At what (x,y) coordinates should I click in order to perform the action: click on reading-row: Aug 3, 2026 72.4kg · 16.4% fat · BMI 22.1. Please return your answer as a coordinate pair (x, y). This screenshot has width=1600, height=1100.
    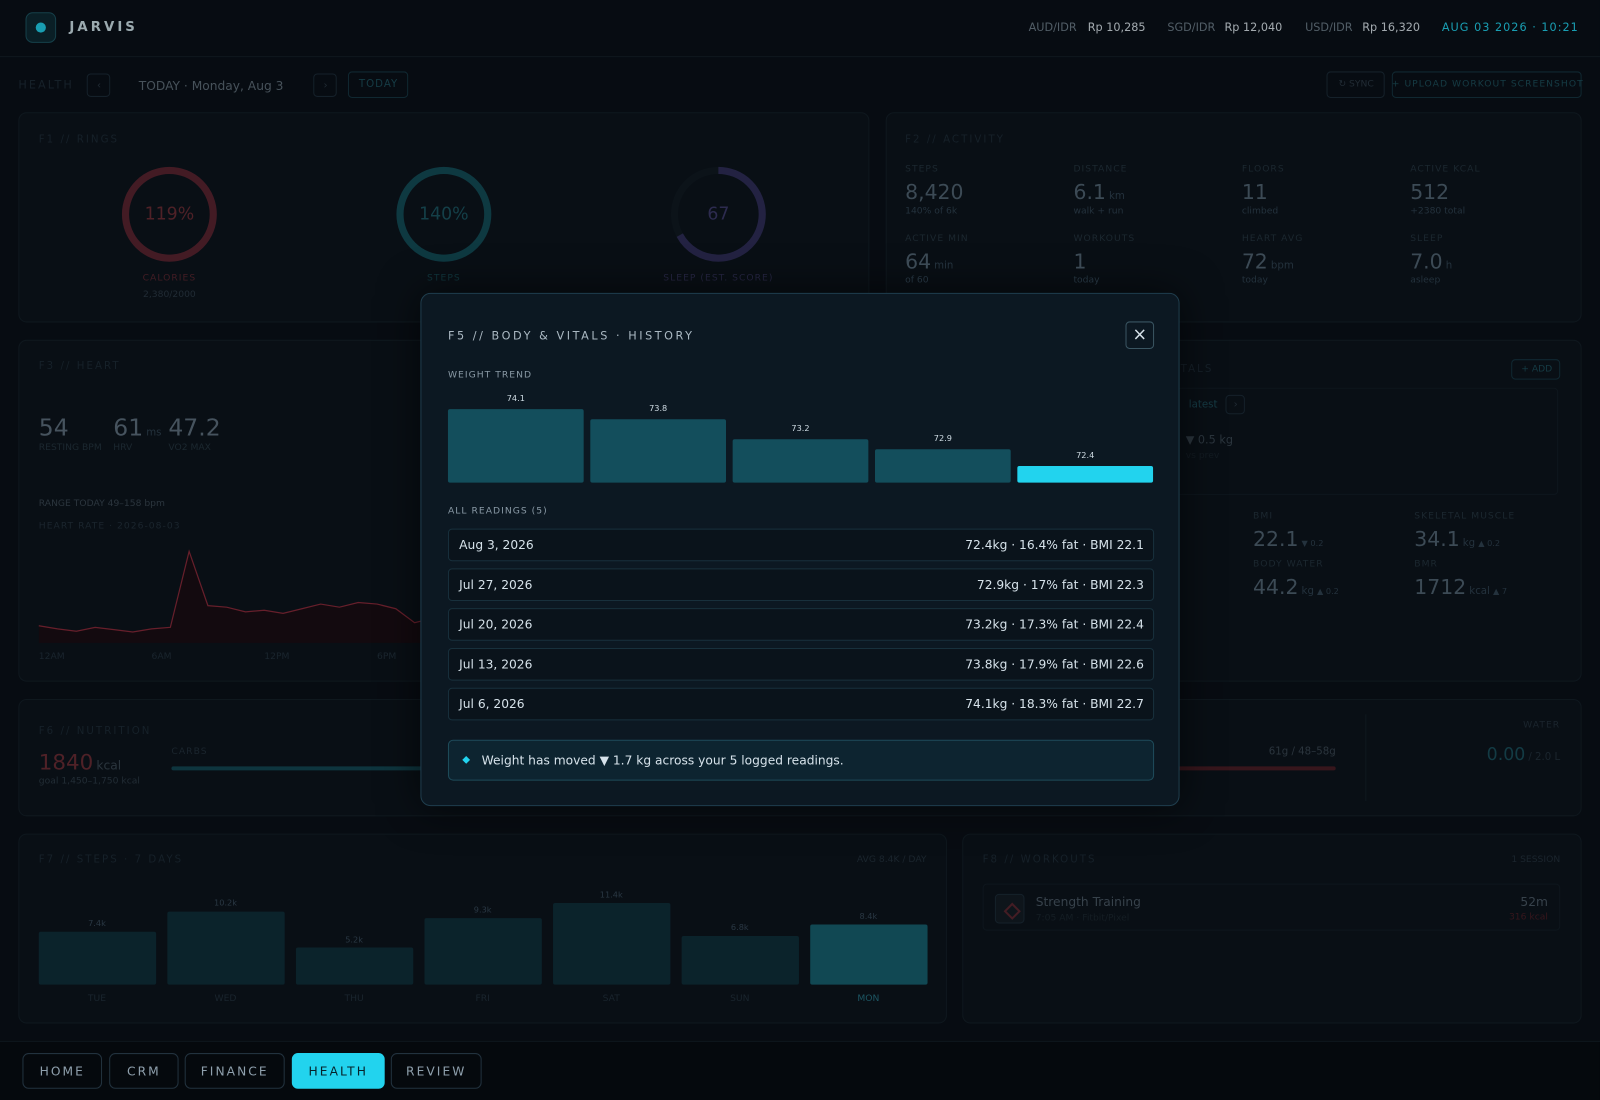
    Looking at the image, I should click on (801, 545).